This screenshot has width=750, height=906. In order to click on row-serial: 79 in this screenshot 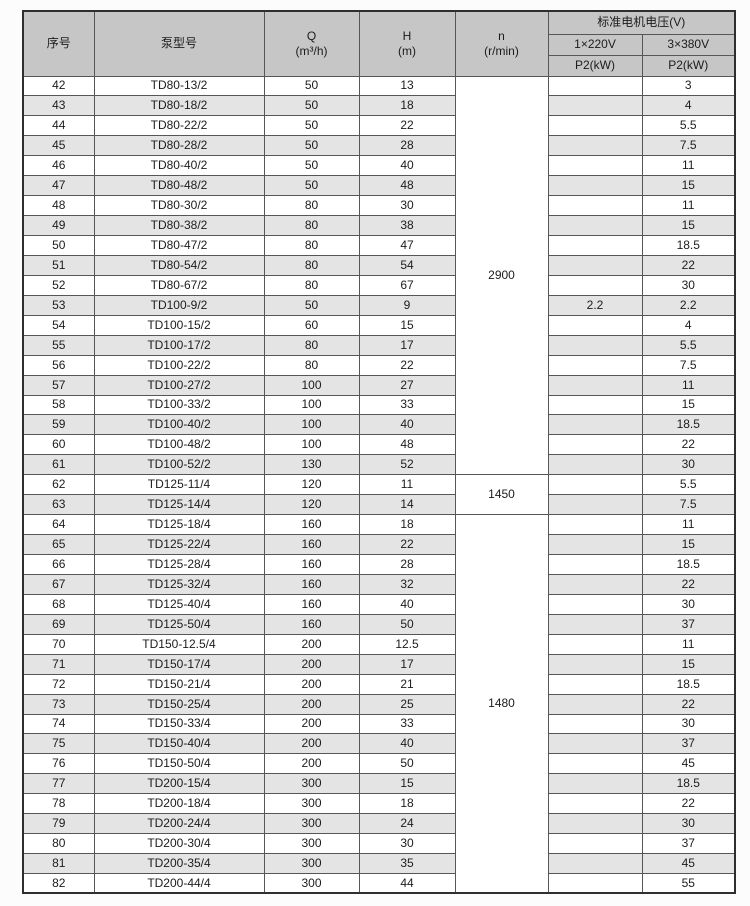, I will do `click(58, 824)`.